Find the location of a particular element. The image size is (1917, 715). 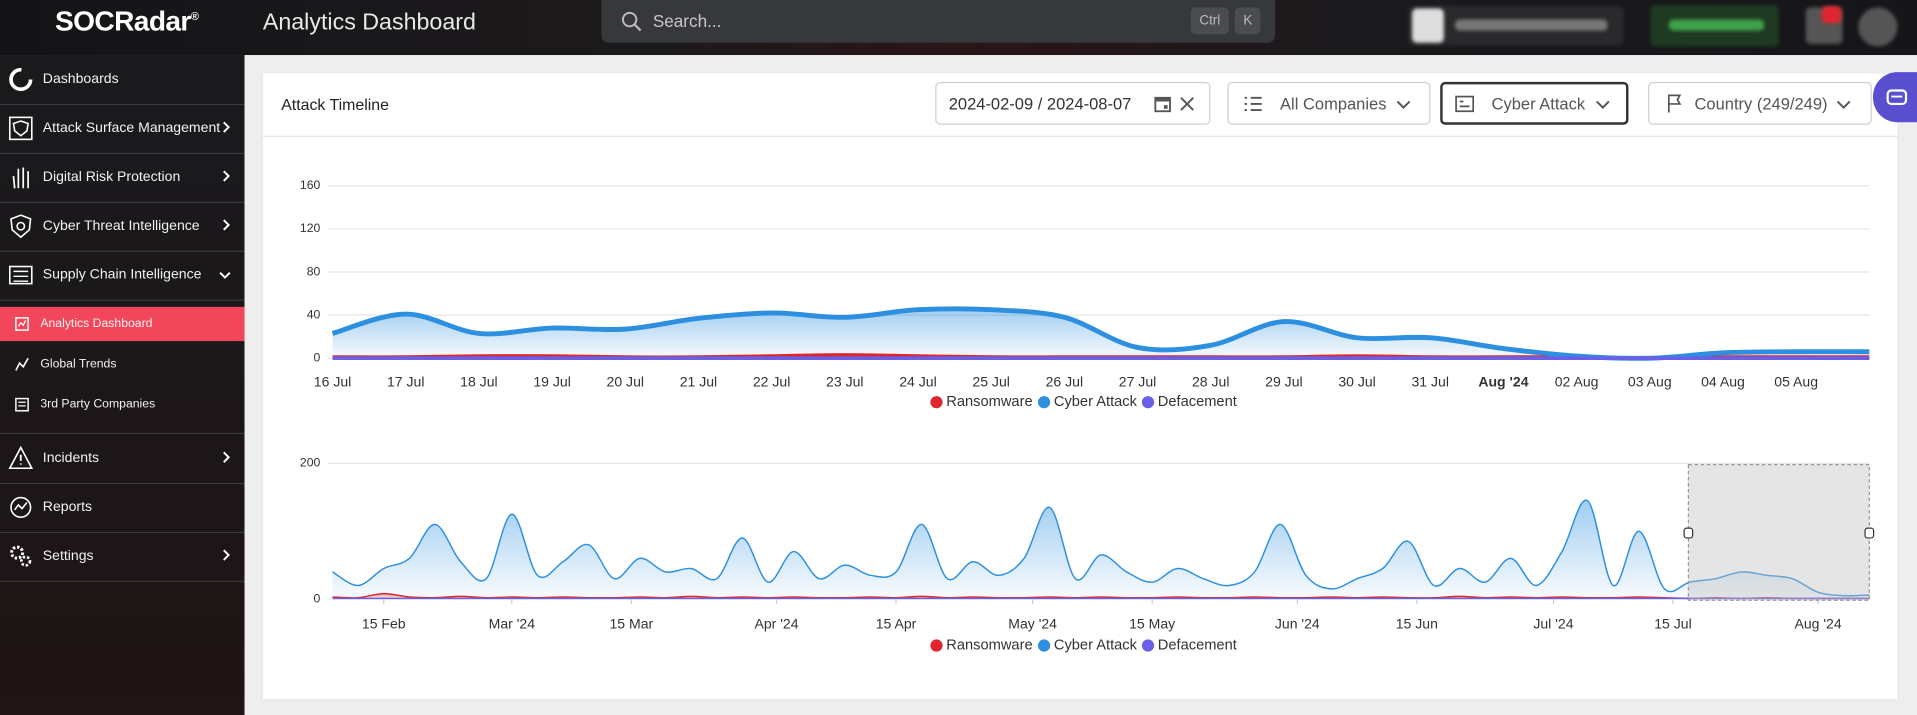

logo-text: SOCRadar is located at coordinates (123, 20).